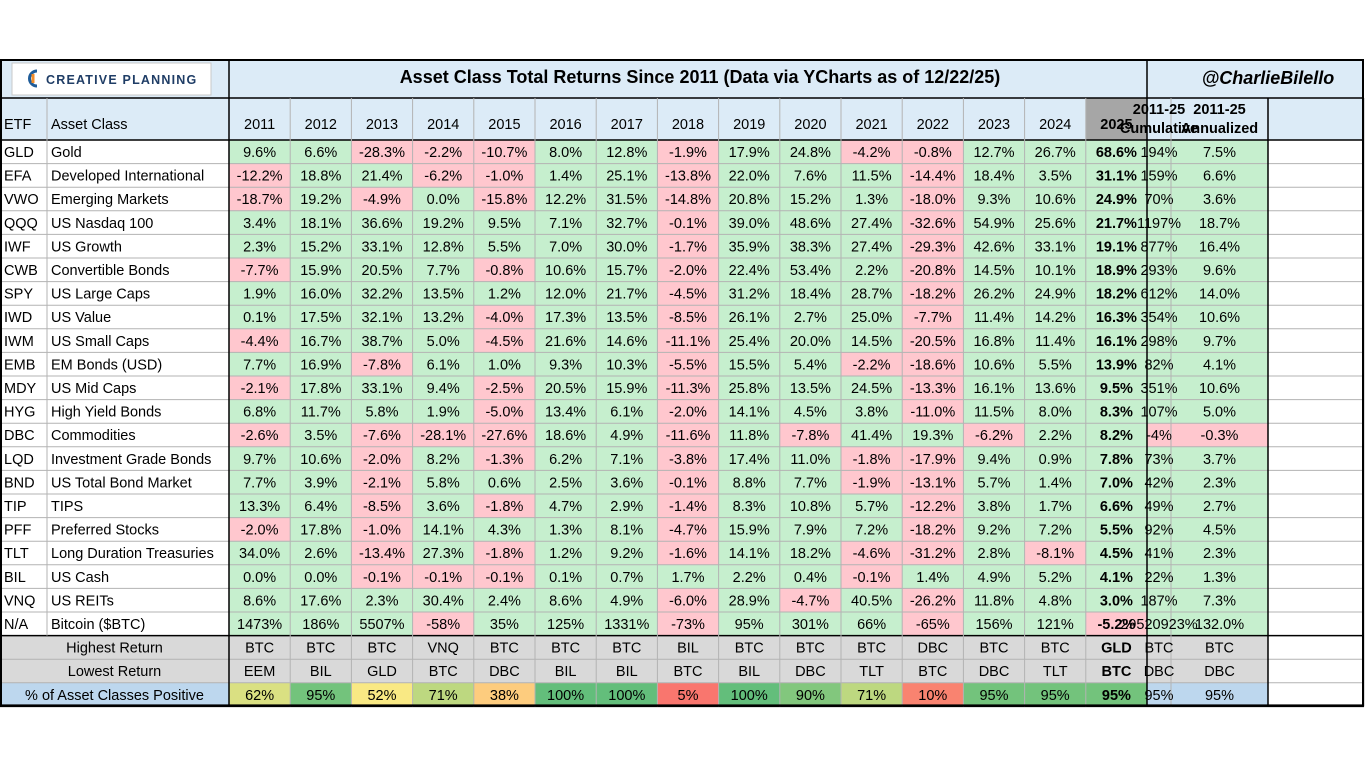 Image resolution: width=1366 pixels, height=768 pixels. What do you see at coordinates (749, 625) in the screenshot?
I see `return-cell-value: 95%` at bounding box center [749, 625].